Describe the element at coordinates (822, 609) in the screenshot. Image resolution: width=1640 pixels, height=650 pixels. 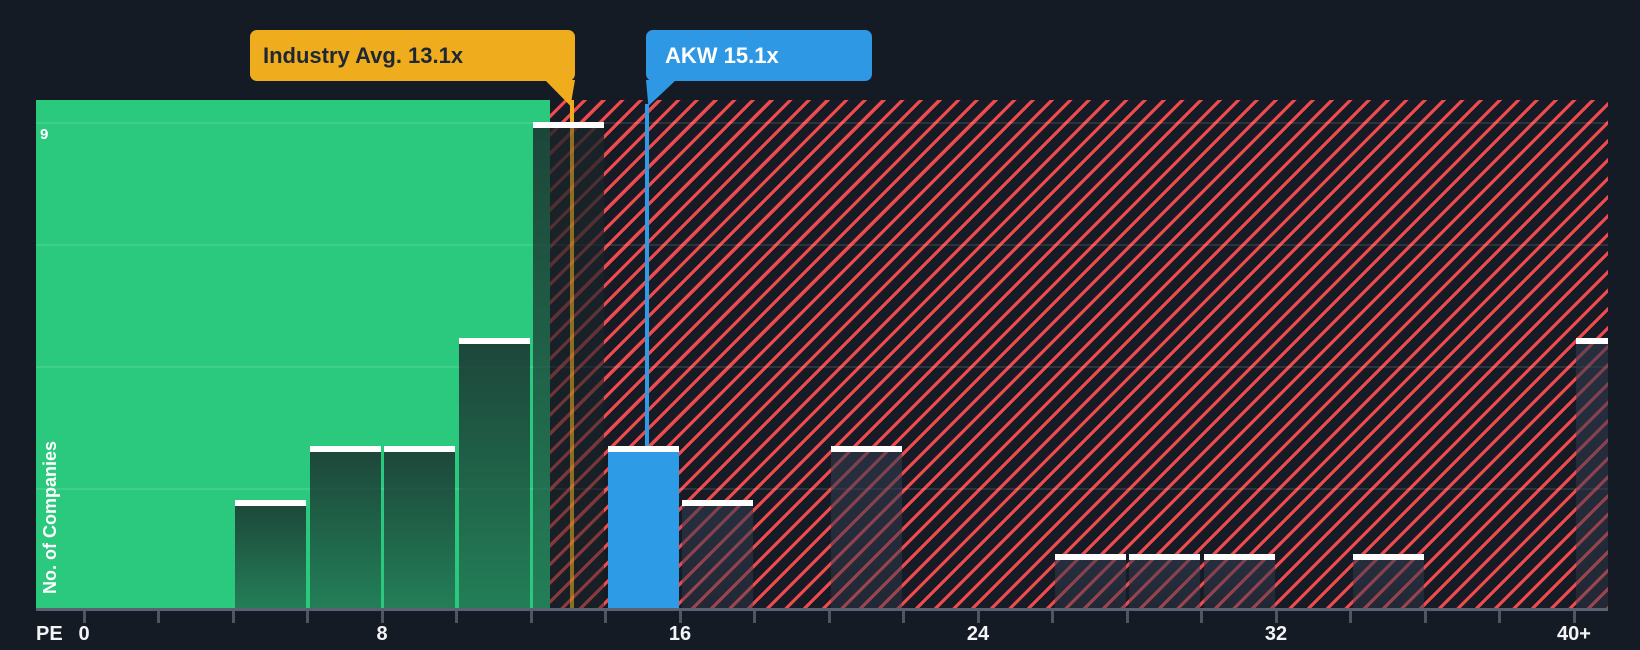
I see `x-axis-line` at that location.